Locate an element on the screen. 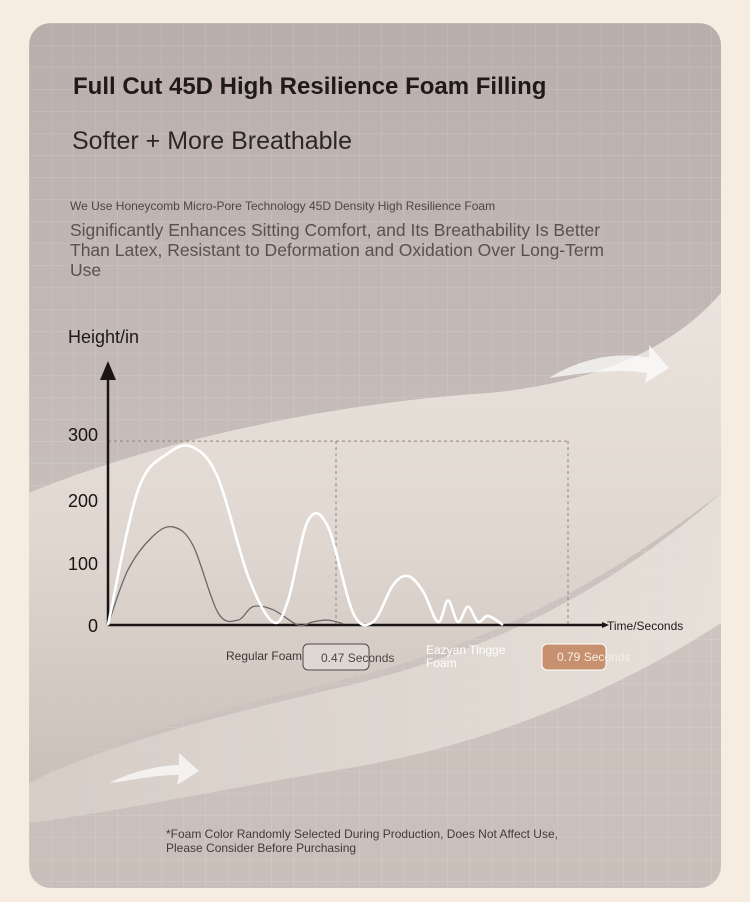  badge-eazyan-foam-text: 0.79 Seconds is located at coordinates (593, 657).